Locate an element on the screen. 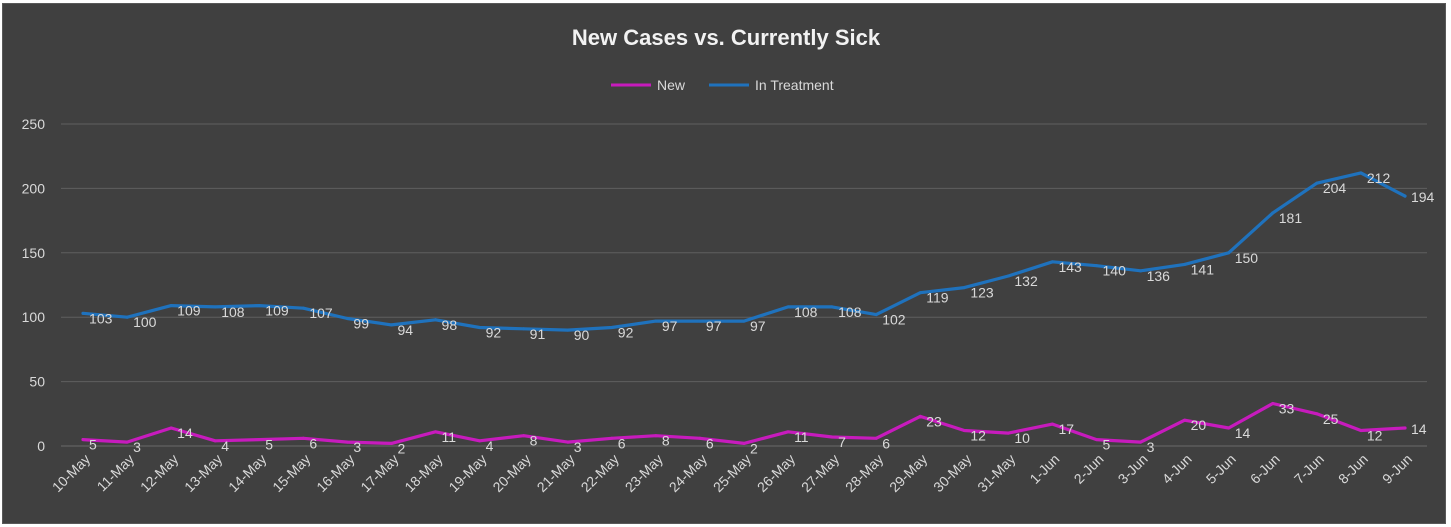 The image size is (1451, 527). data-label: 33 is located at coordinates (1287, 408).